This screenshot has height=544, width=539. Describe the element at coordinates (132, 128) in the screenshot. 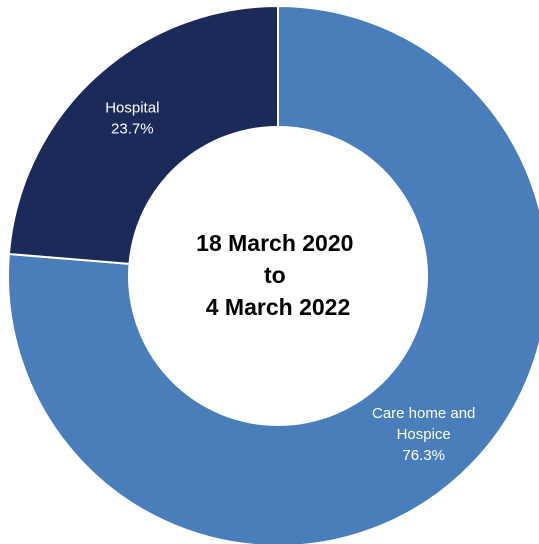

I see `slice-label-line: 23.7%` at that location.